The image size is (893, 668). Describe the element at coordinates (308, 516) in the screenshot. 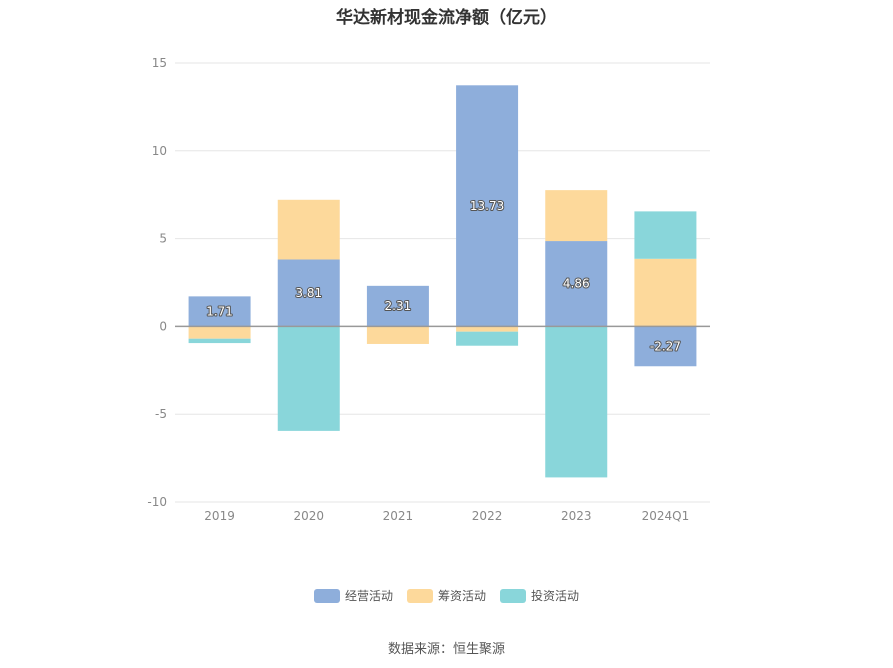

I see `x-tick-label: 2020` at that location.